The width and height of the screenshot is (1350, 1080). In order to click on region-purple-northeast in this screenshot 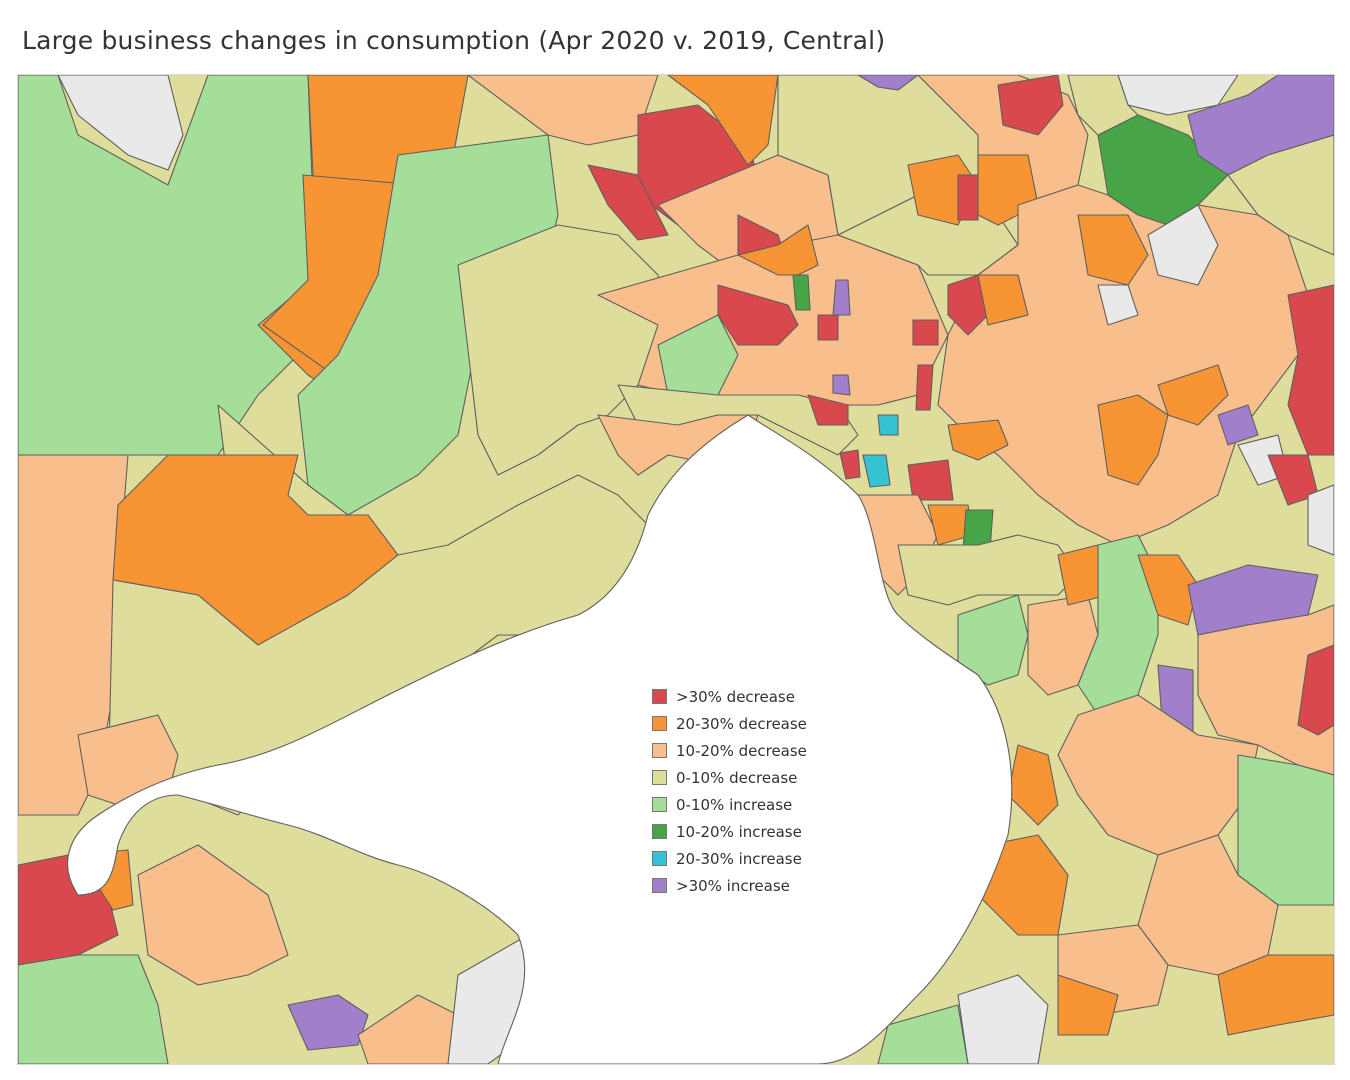, I will do `click(1260, 125)`.